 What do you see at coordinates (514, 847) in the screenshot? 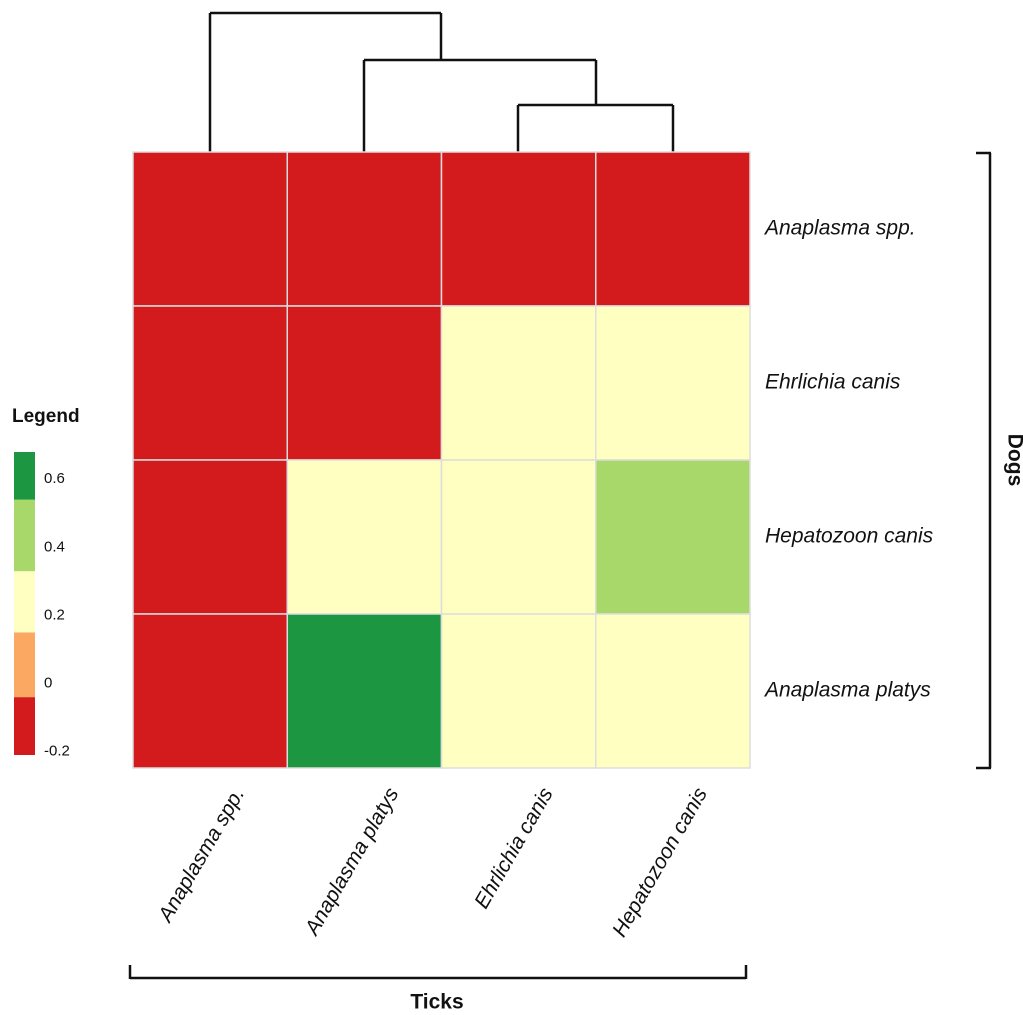
I see `column-label: Ehrlichia canis` at bounding box center [514, 847].